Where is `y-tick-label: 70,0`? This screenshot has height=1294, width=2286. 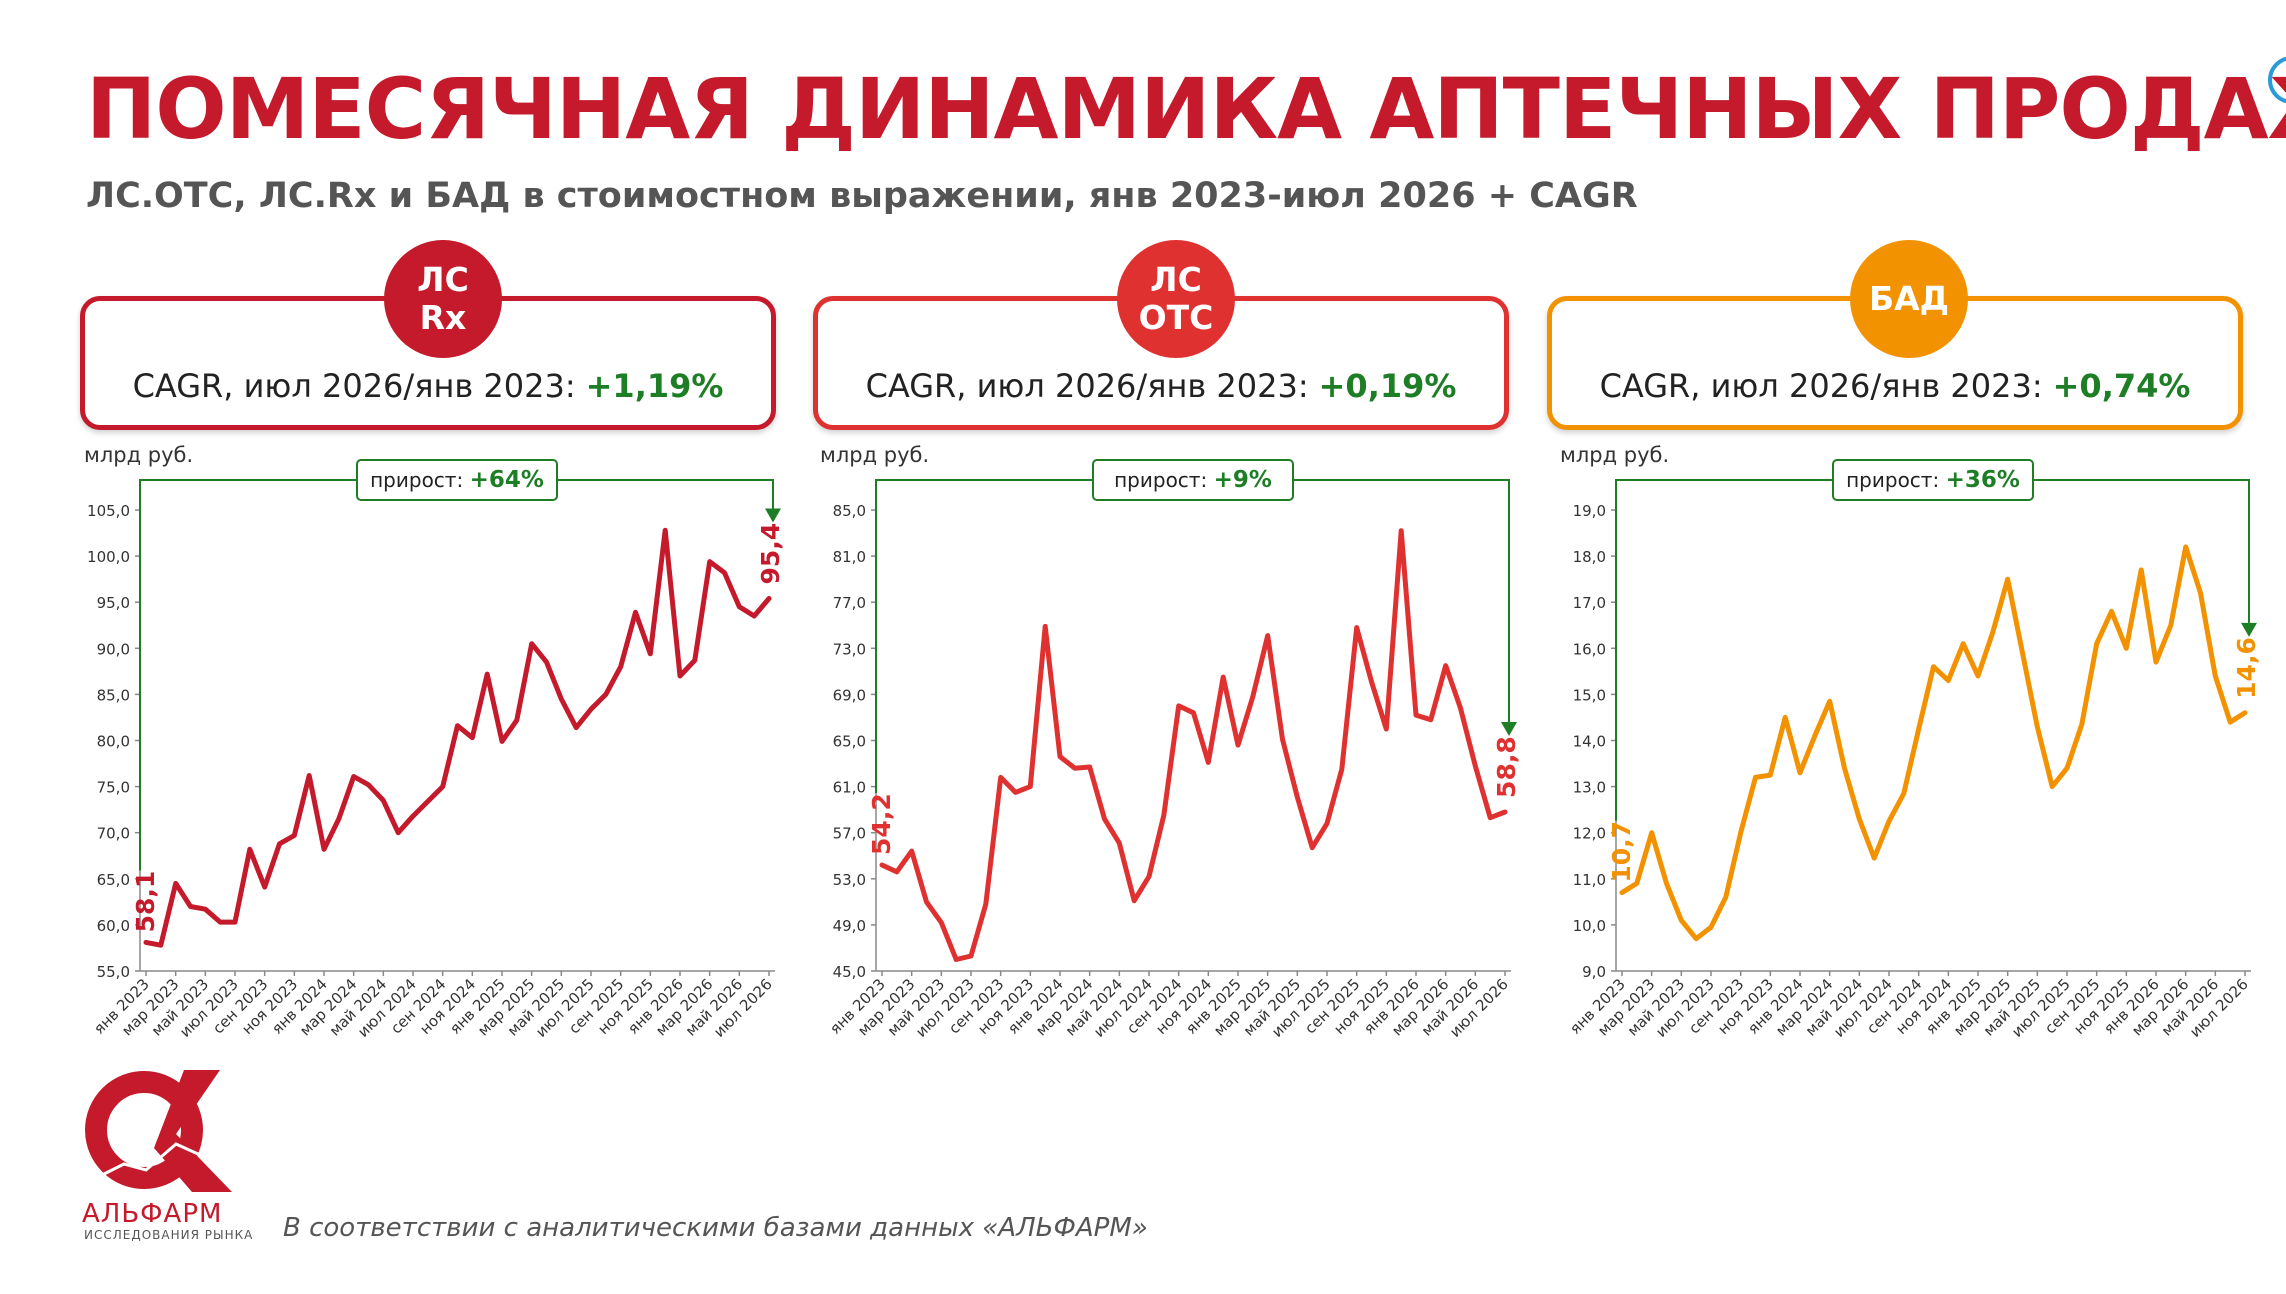
y-tick-label: 70,0 is located at coordinates (113, 834).